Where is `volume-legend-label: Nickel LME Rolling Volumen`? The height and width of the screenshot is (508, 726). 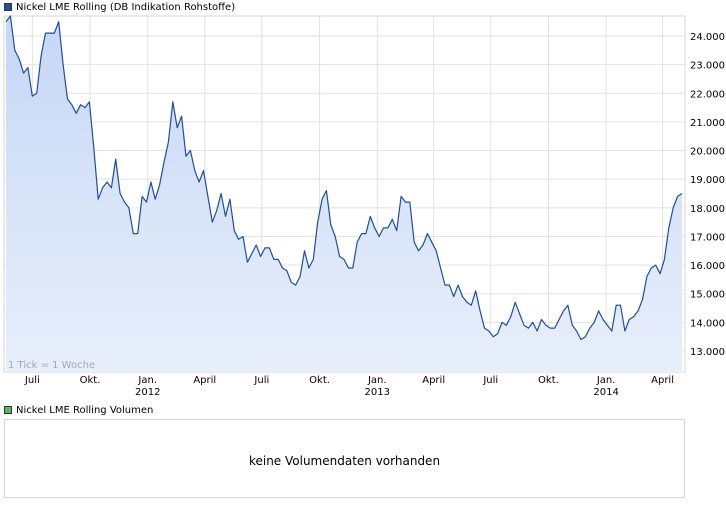 volume-legend-label: Nickel LME Rolling Volumen is located at coordinates (85, 410).